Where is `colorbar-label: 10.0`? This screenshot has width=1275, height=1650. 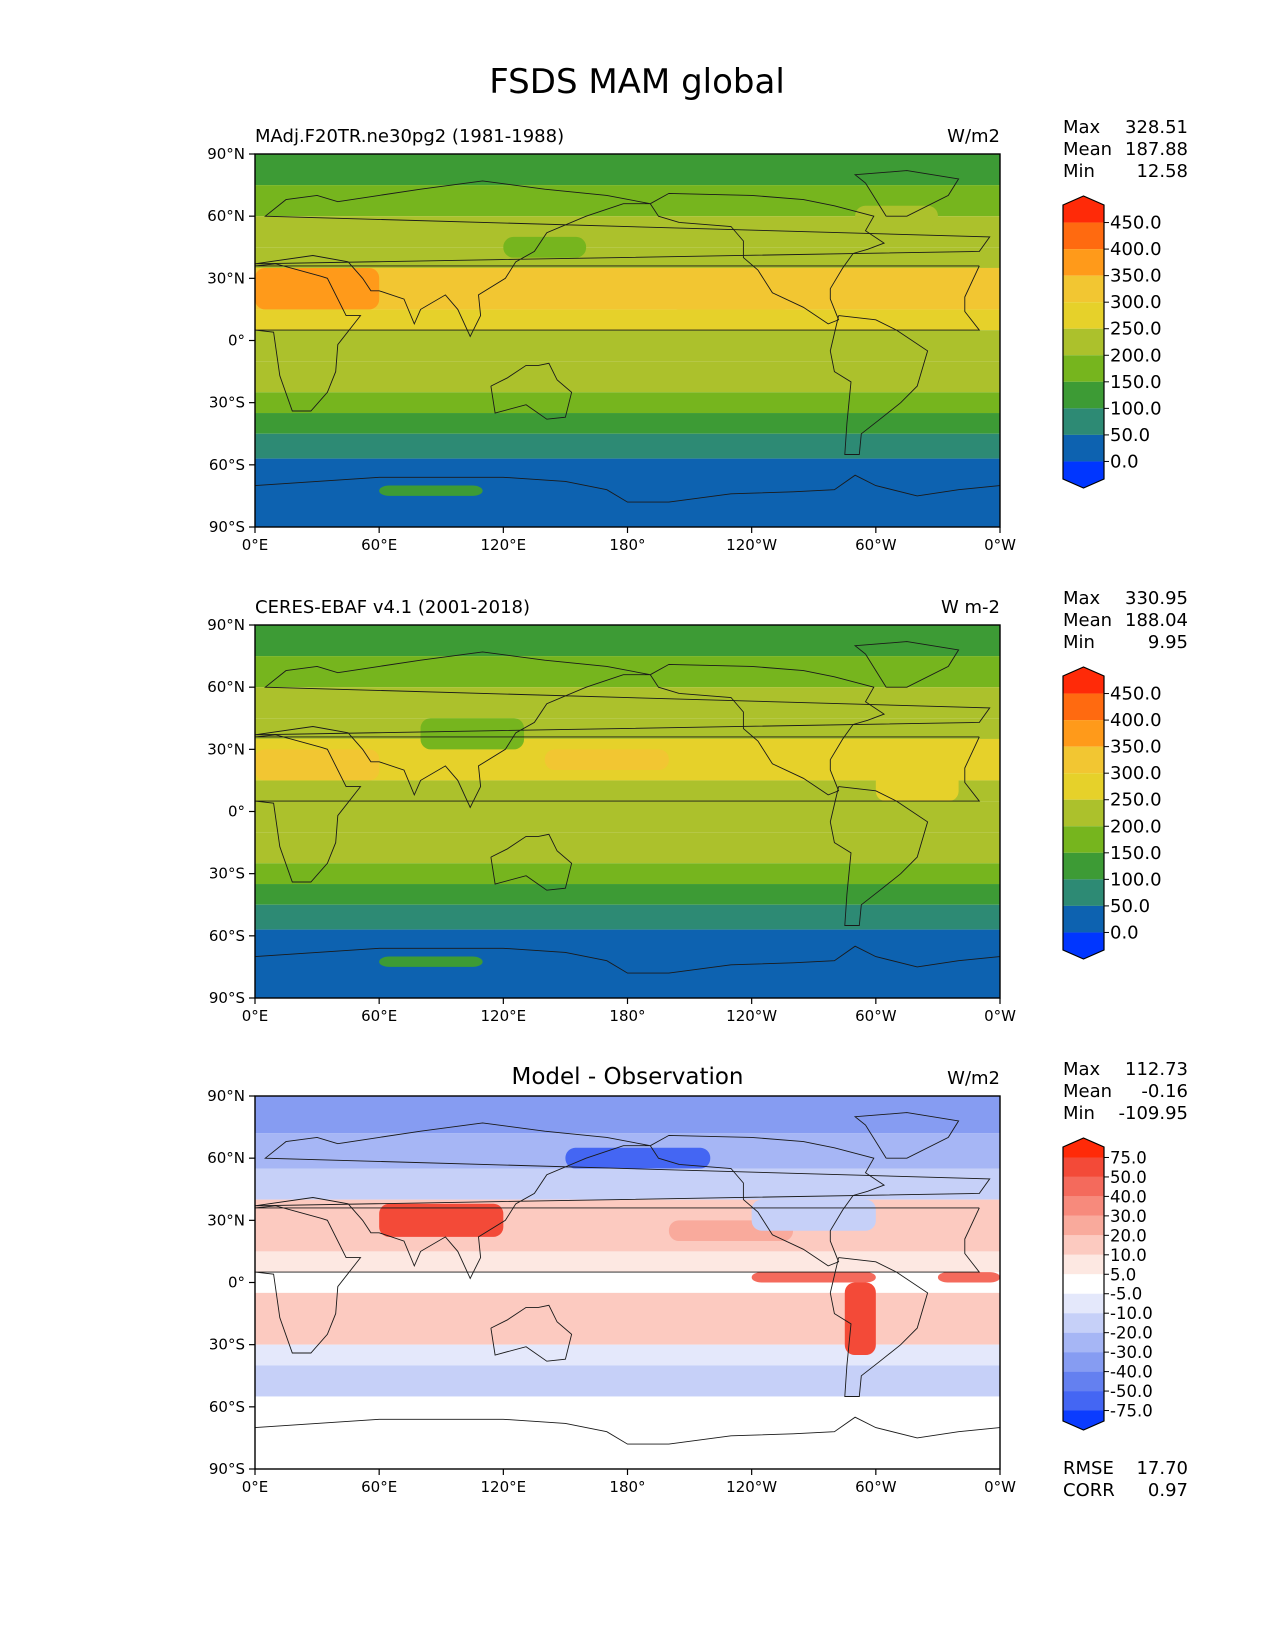 colorbar-label: 10.0 is located at coordinates (1128, 1255).